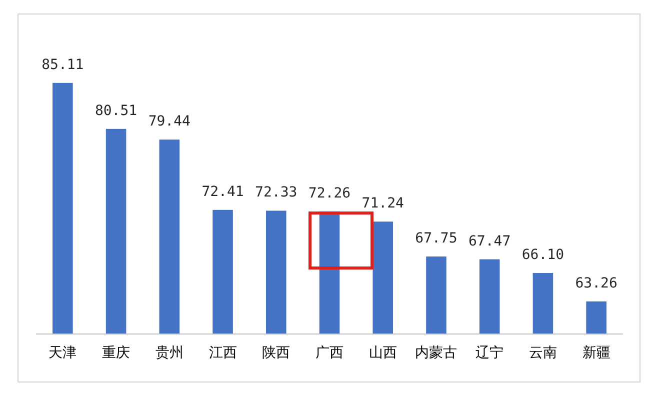  Describe the element at coordinates (330, 353) in the screenshot. I see `x-tick-label: 广西` at that location.